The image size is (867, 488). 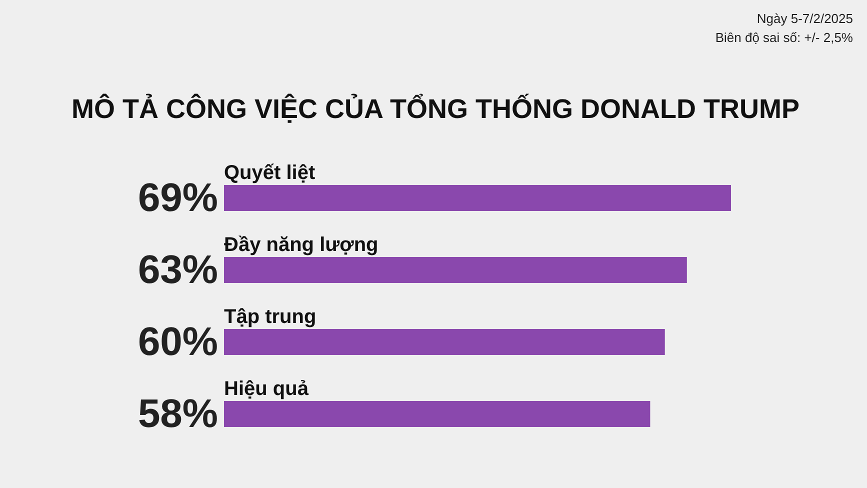 What do you see at coordinates (178, 270) in the screenshot?
I see `data-label: 63%` at bounding box center [178, 270].